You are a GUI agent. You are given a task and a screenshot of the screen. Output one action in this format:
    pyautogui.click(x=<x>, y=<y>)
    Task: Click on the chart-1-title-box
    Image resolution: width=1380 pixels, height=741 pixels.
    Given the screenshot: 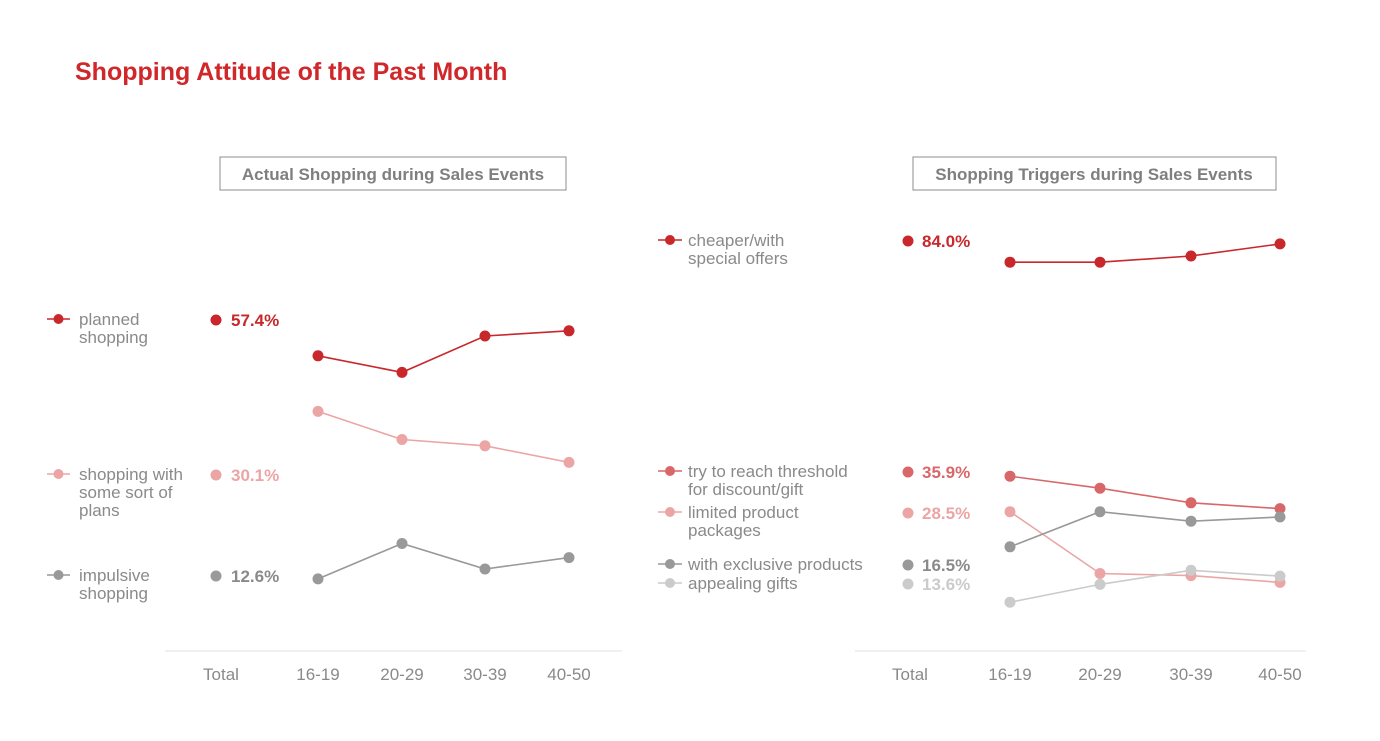 What is the action you would take?
    pyautogui.click(x=393, y=173)
    